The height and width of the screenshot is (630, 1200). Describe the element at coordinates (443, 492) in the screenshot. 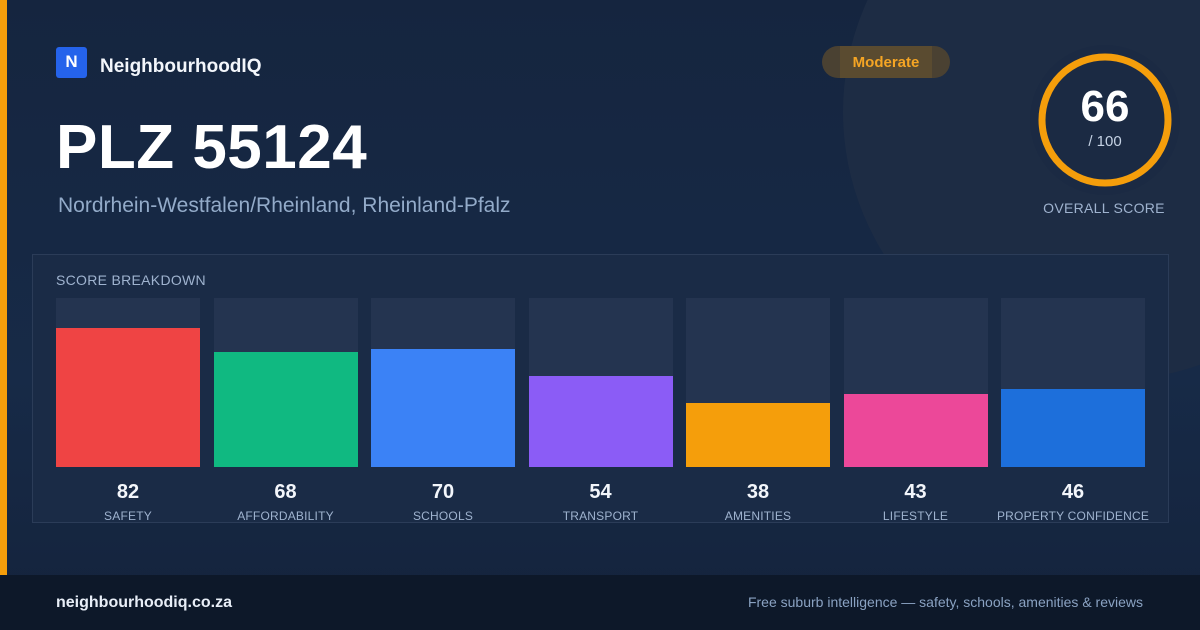

I see `bar-value-label: 70` at that location.